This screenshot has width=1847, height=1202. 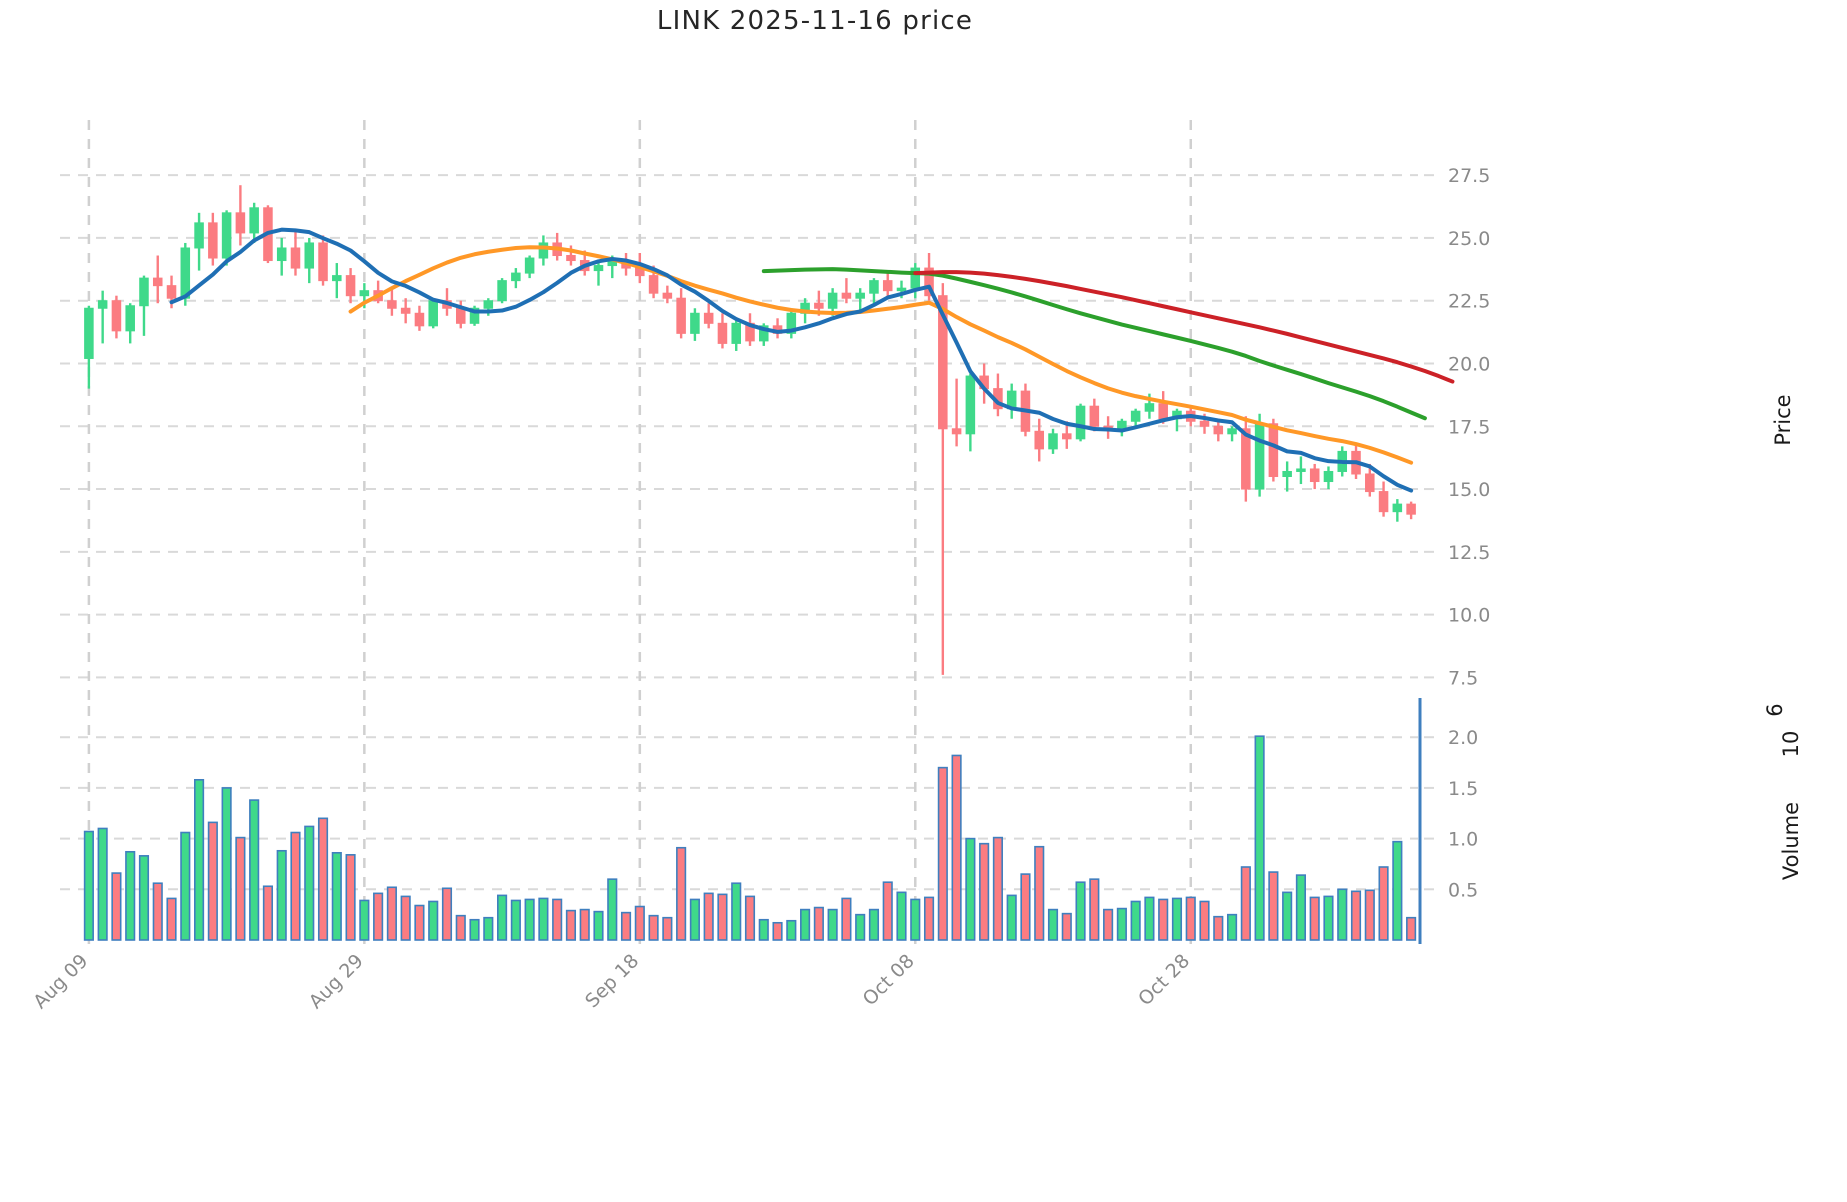 What do you see at coordinates (1463, 678) in the screenshot?
I see `price-tick-label: 7.5` at bounding box center [1463, 678].